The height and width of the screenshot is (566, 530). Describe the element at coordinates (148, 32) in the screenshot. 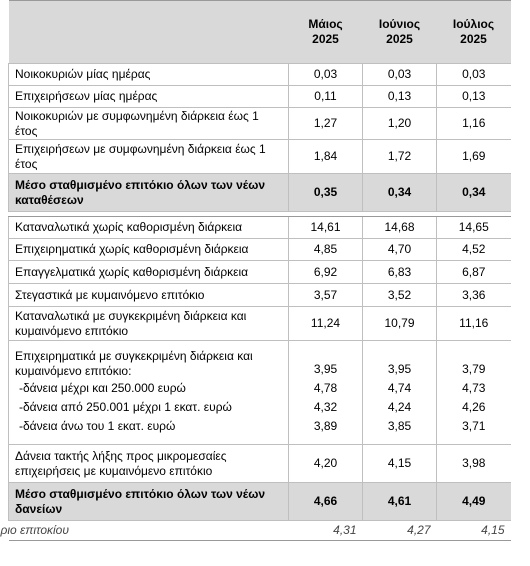

I see `corner` at that location.